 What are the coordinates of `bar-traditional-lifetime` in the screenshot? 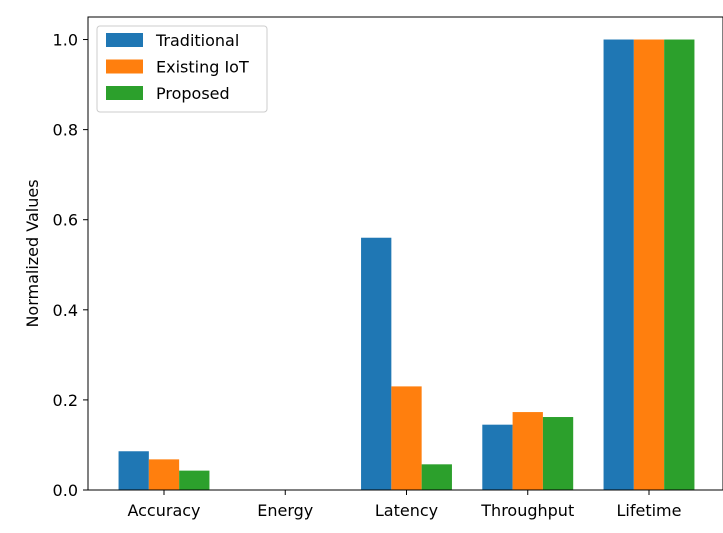 It's located at (618, 265).